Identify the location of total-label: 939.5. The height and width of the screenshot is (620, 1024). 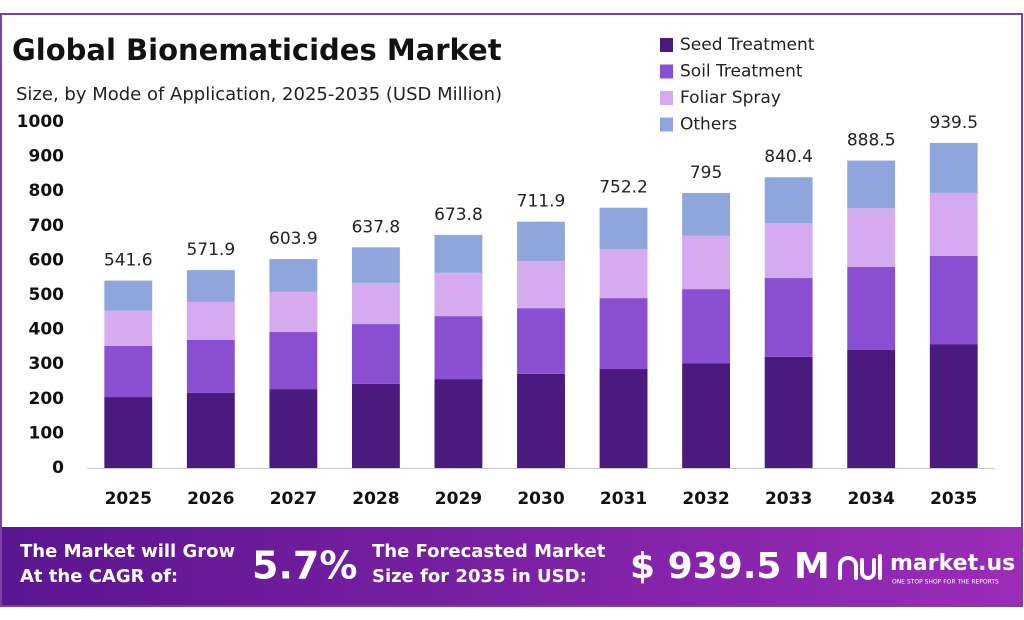
(953, 123).